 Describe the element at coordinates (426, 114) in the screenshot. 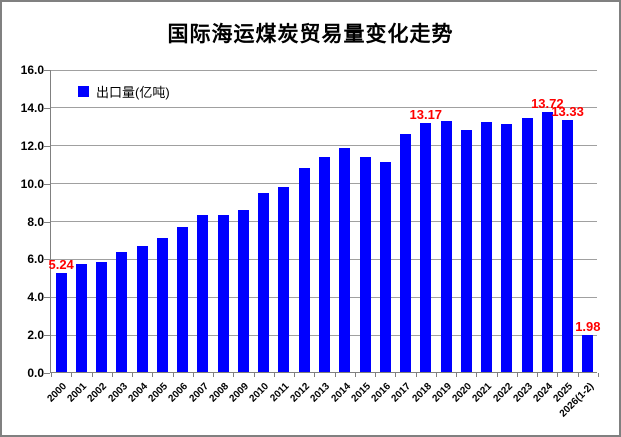

I see `data-label: 13.17` at that location.